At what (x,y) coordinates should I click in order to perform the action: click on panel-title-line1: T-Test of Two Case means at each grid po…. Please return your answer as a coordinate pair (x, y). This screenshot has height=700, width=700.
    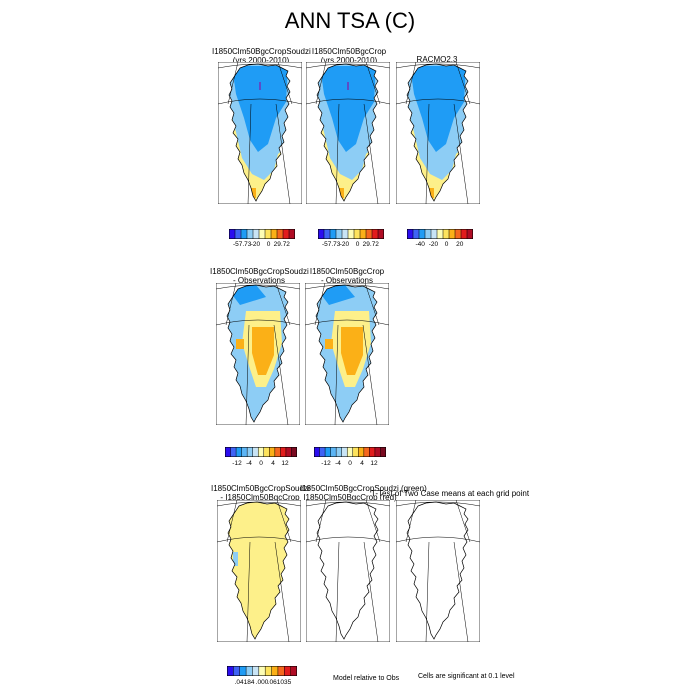
    Looking at the image, I should click on (450, 493).